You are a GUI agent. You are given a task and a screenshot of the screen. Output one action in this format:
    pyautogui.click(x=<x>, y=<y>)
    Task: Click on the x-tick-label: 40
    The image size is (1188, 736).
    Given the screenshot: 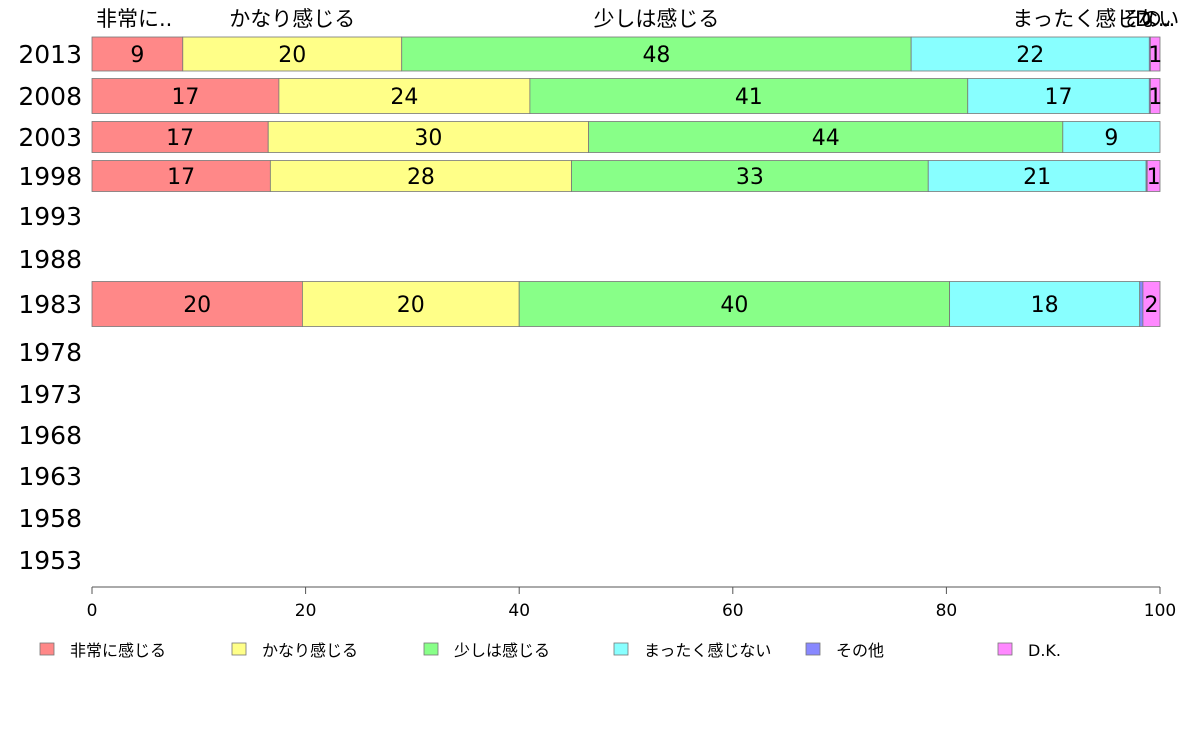 What is the action you would take?
    pyautogui.click(x=519, y=611)
    